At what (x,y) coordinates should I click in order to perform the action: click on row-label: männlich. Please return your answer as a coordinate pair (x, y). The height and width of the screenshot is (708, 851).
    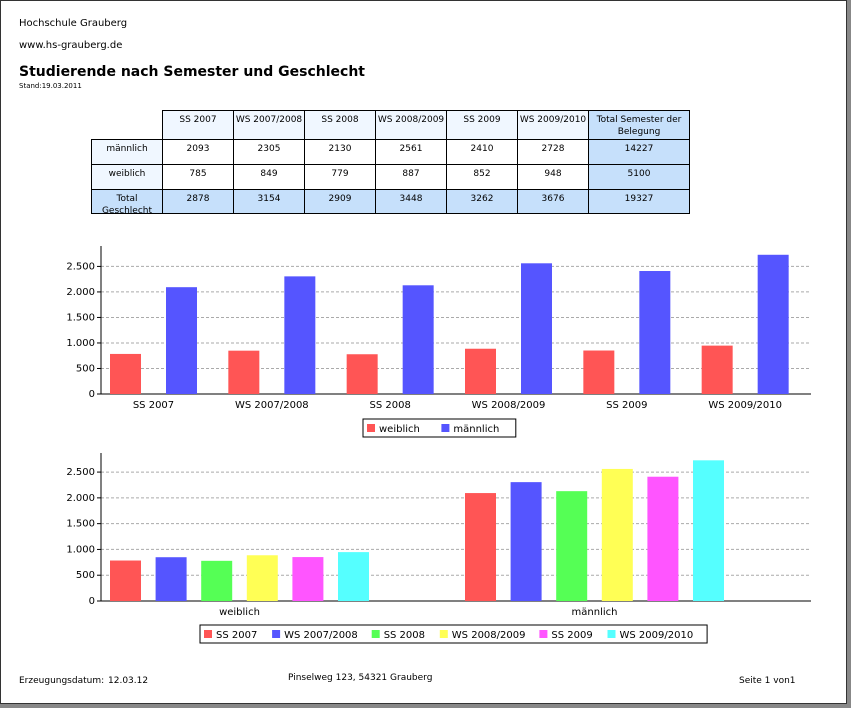
    Looking at the image, I should click on (127, 152).